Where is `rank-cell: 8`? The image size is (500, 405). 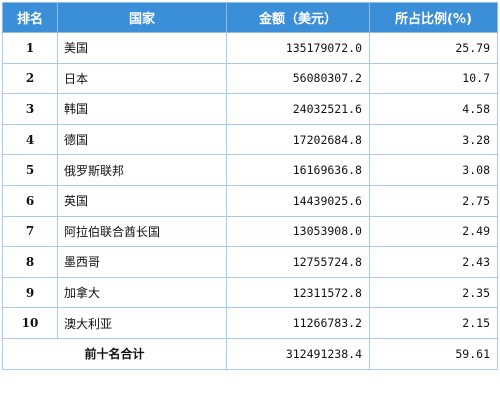 rank-cell: 8 is located at coordinates (30, 262).